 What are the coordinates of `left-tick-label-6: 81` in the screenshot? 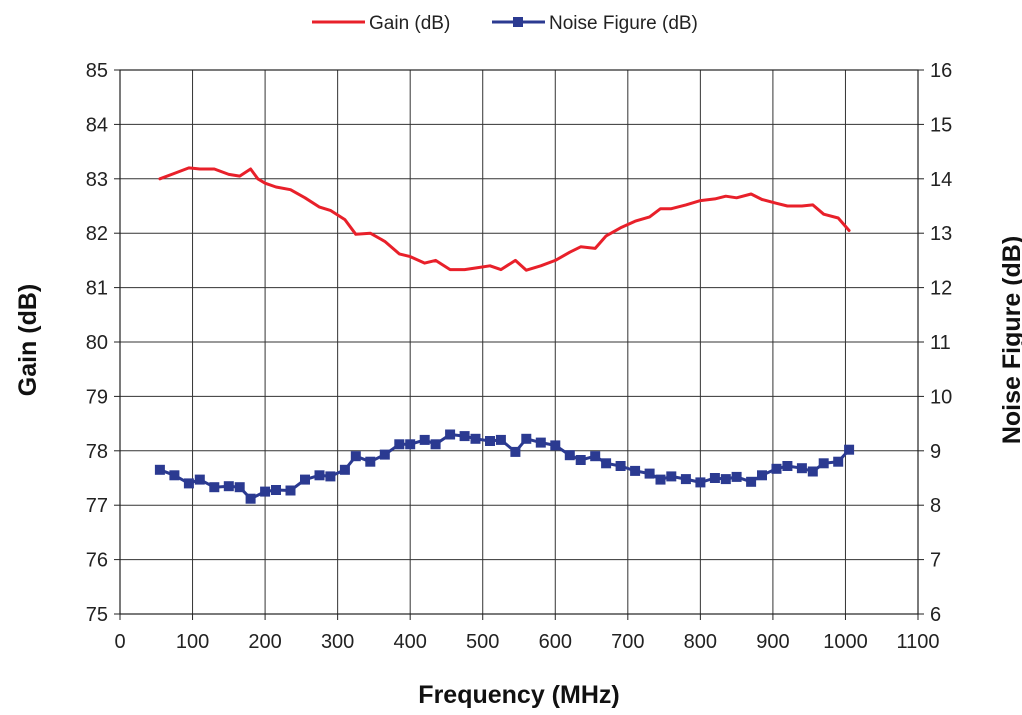 It's located at (97, 289).